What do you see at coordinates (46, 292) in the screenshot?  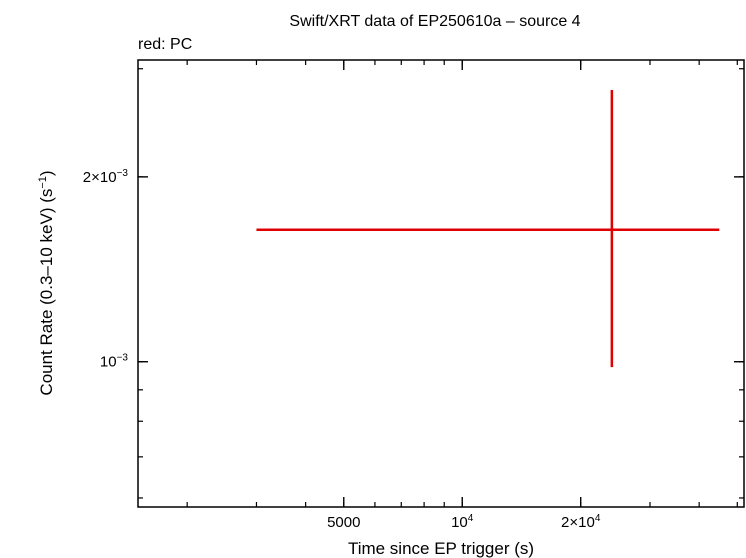 I see `y-axis-label-main: Count Rate (0.3–10 keV) (s` at bounding box center [46, 292].